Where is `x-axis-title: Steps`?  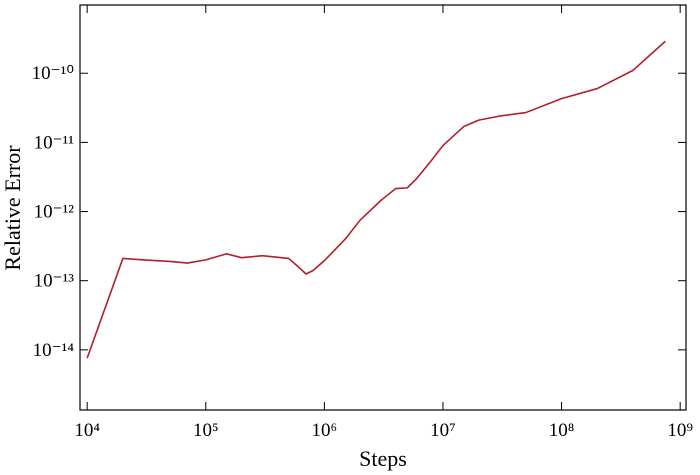
x-axis-title: Steps is located at coordinates (383, 458).